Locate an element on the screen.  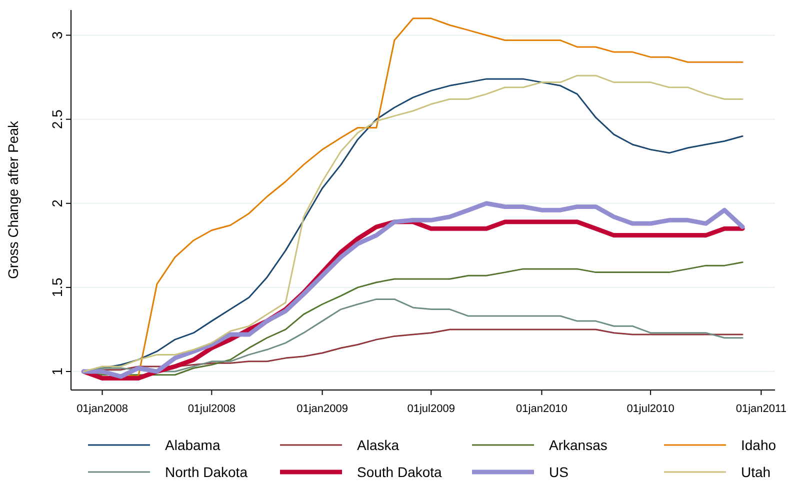
y-tick-label: 2 is located at coordinates (57, 203).